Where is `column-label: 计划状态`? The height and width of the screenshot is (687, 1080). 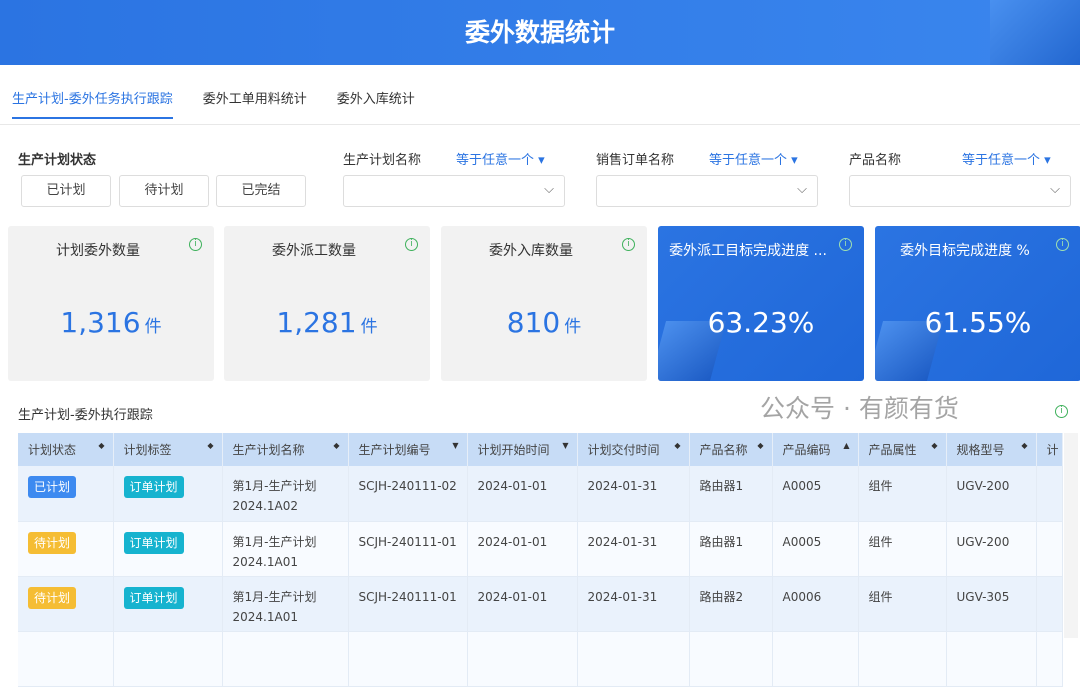 column-label: 计划状态 is located at coordinates (52, 450).